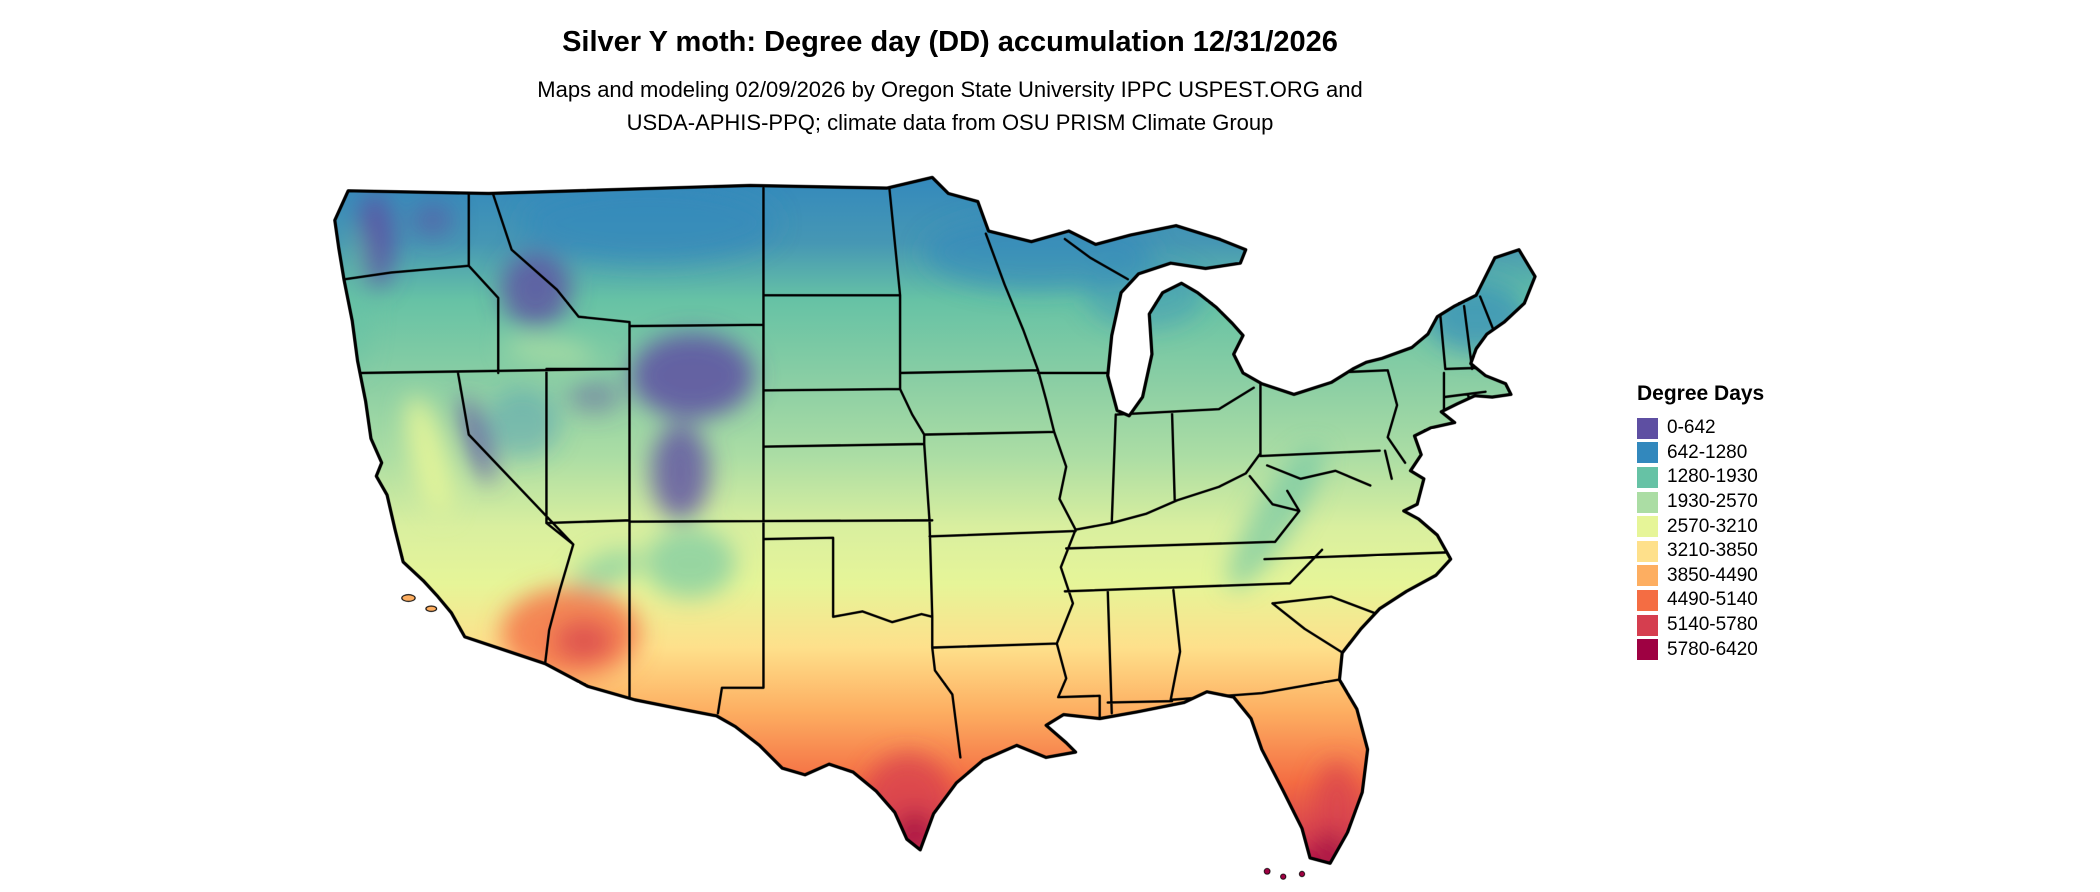 The width and height of the screenshot is (2100, 892). I want to click on legend-label: 4490-5140, so click(1712, 600).